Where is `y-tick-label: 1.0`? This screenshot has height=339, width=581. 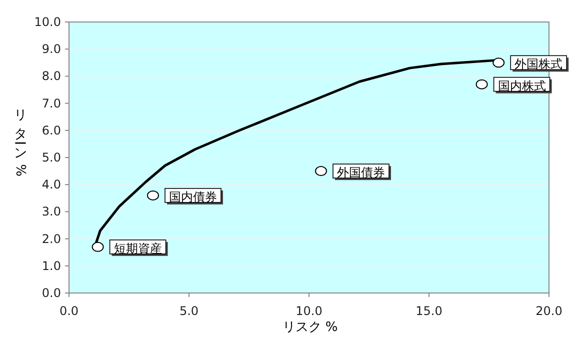 y-tick-label: 1.0 is located at coordinates (51, 265).